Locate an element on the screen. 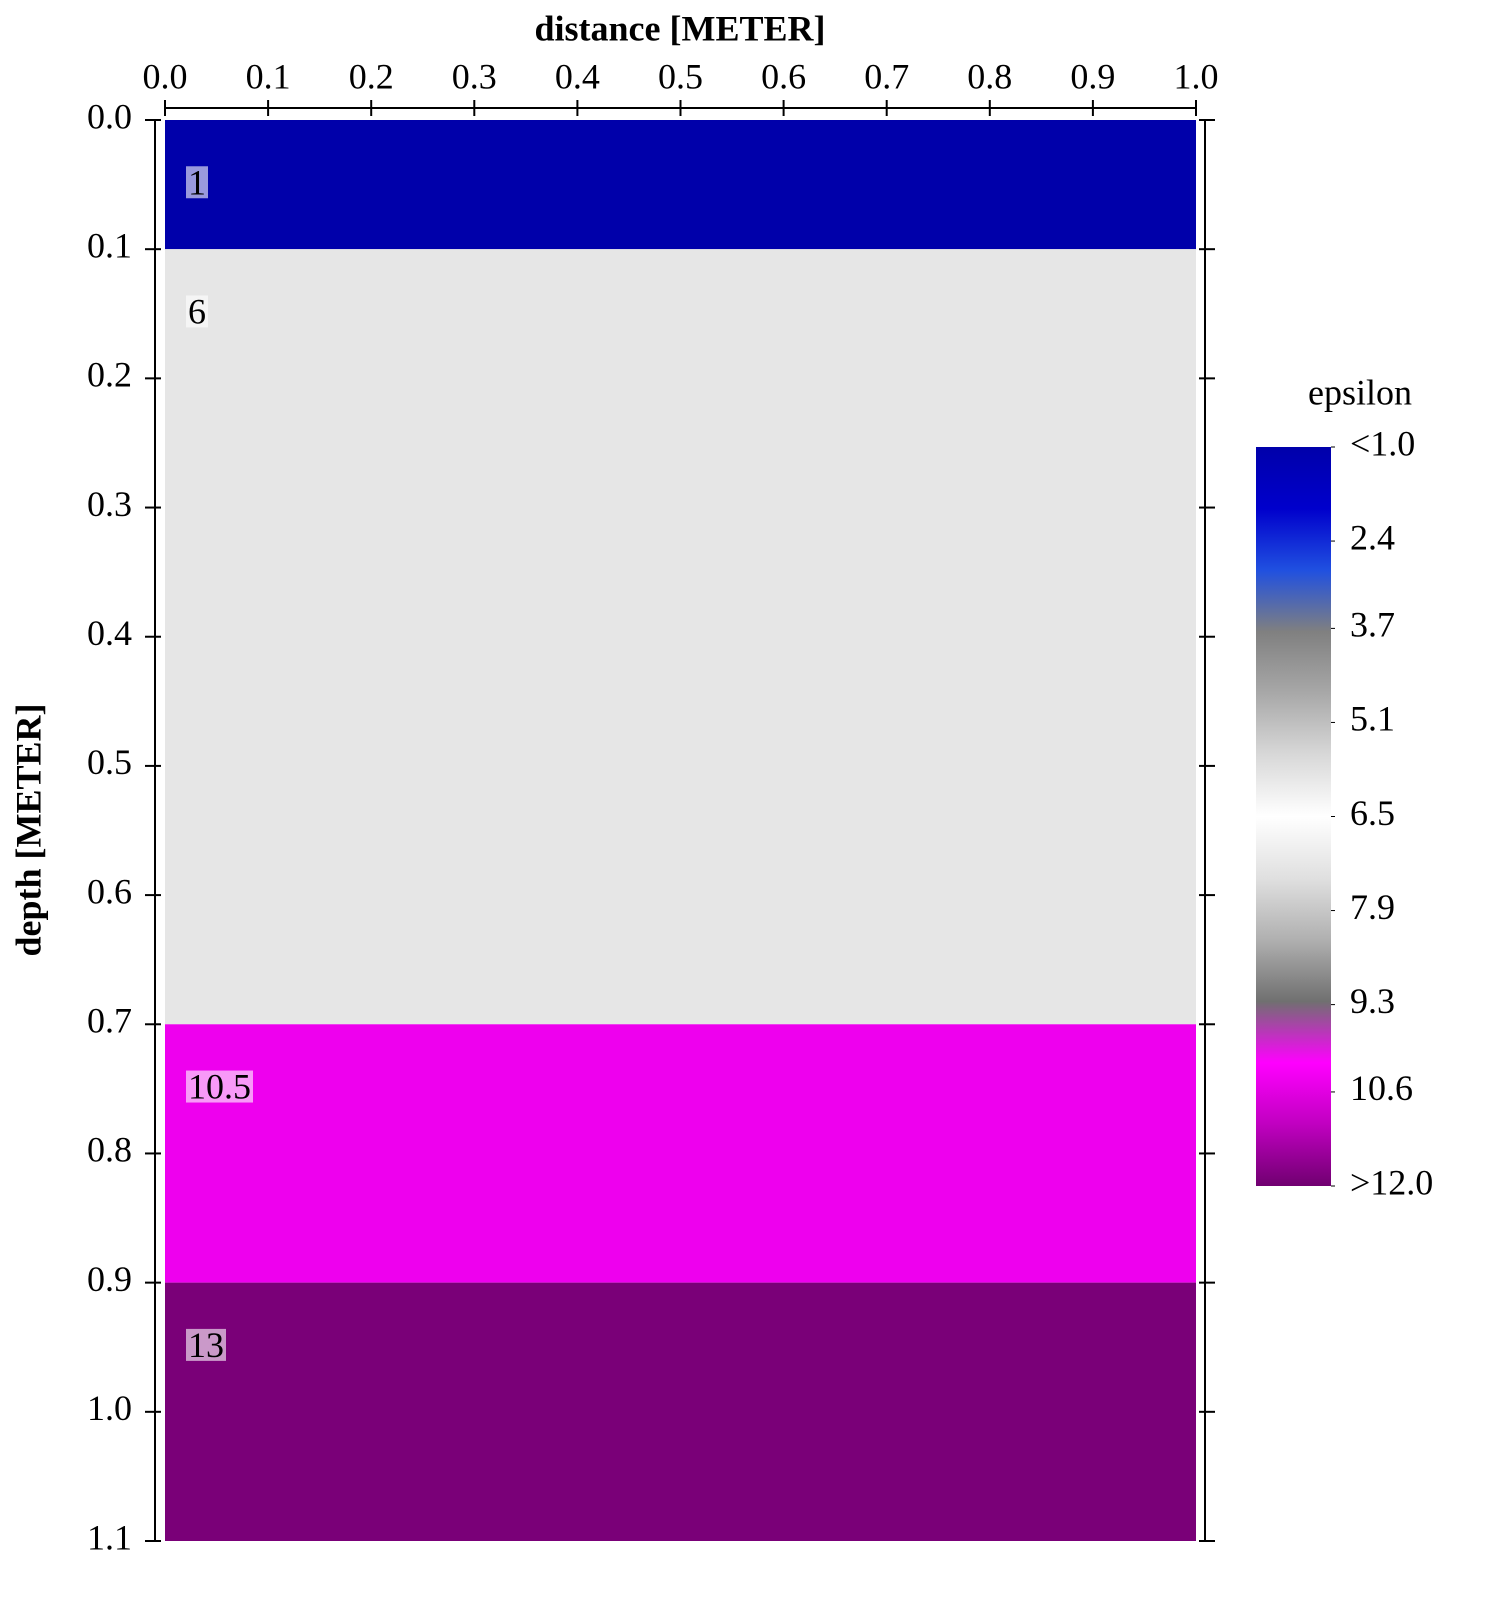 The width and height of the screenshot is (1497, 1612). colorbar-tick-label: >12.0 is located at coordinates (1391, 1182).